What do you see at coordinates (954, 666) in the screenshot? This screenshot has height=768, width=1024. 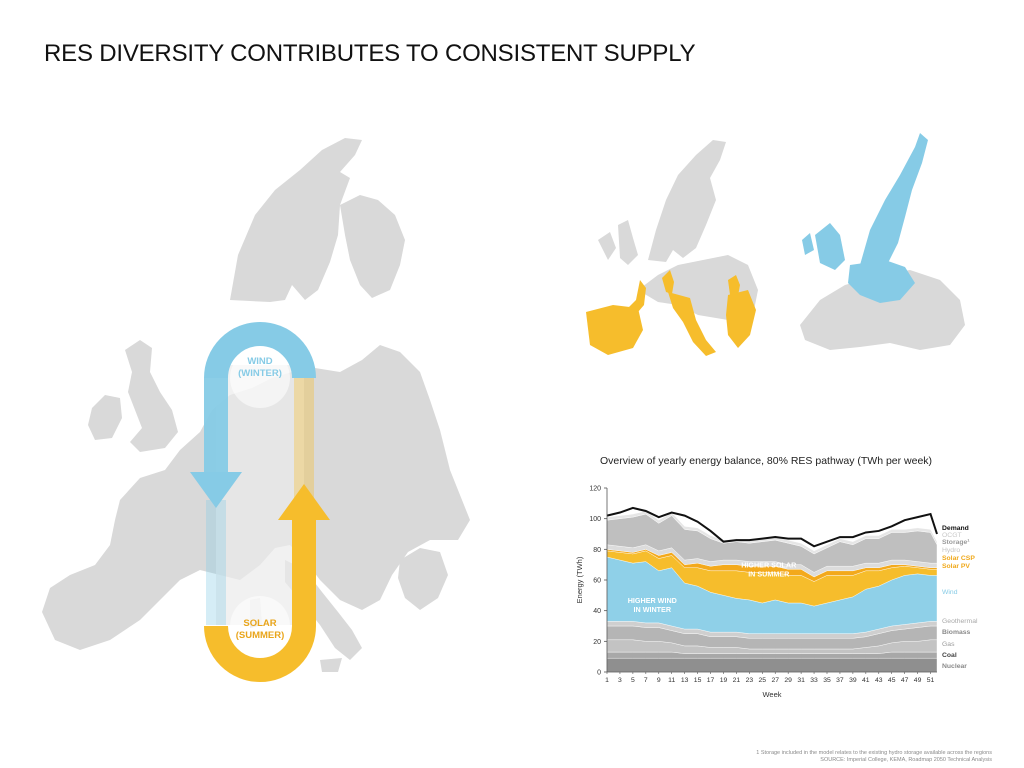 I see `legend-nuclear: Nuclear` at bounding box center [954, 666].